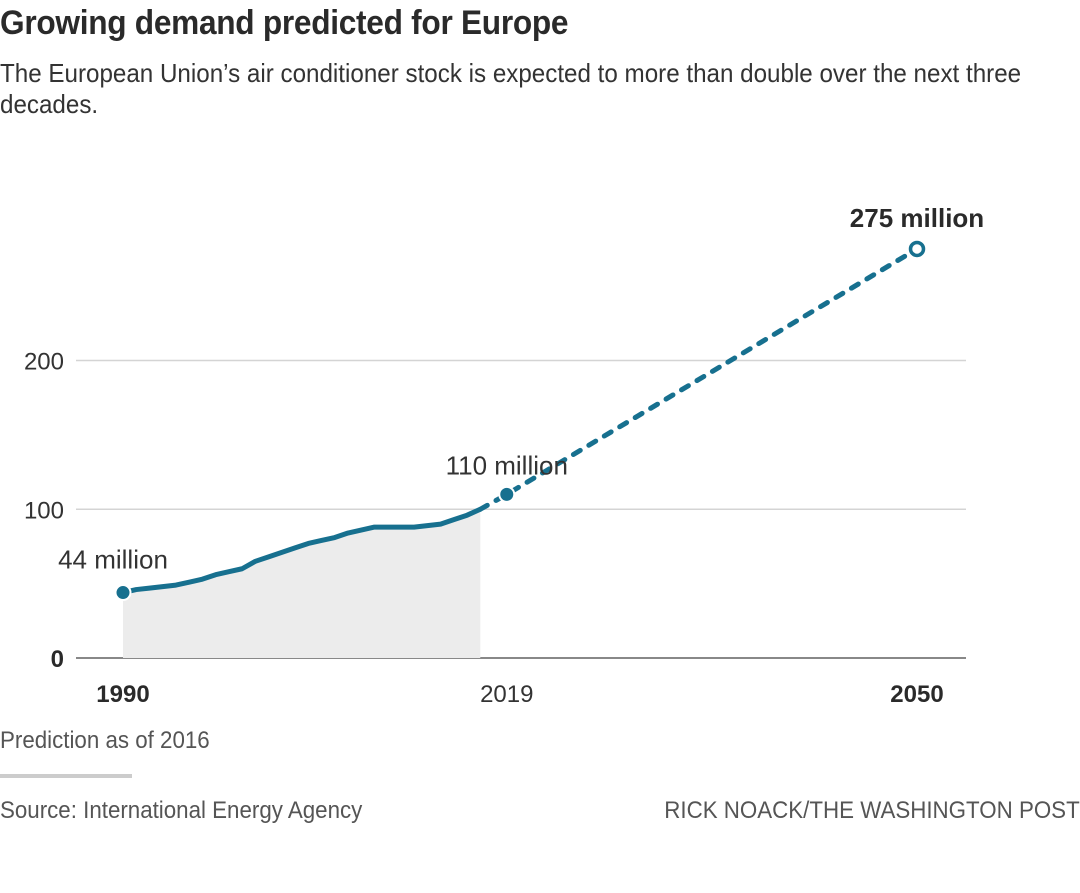 The height and width of the screenshot is (893, 1080). What do you see at coordinates (698, 379) in the screenshot?
I see `projection-line` at bounding box center [698, 379].